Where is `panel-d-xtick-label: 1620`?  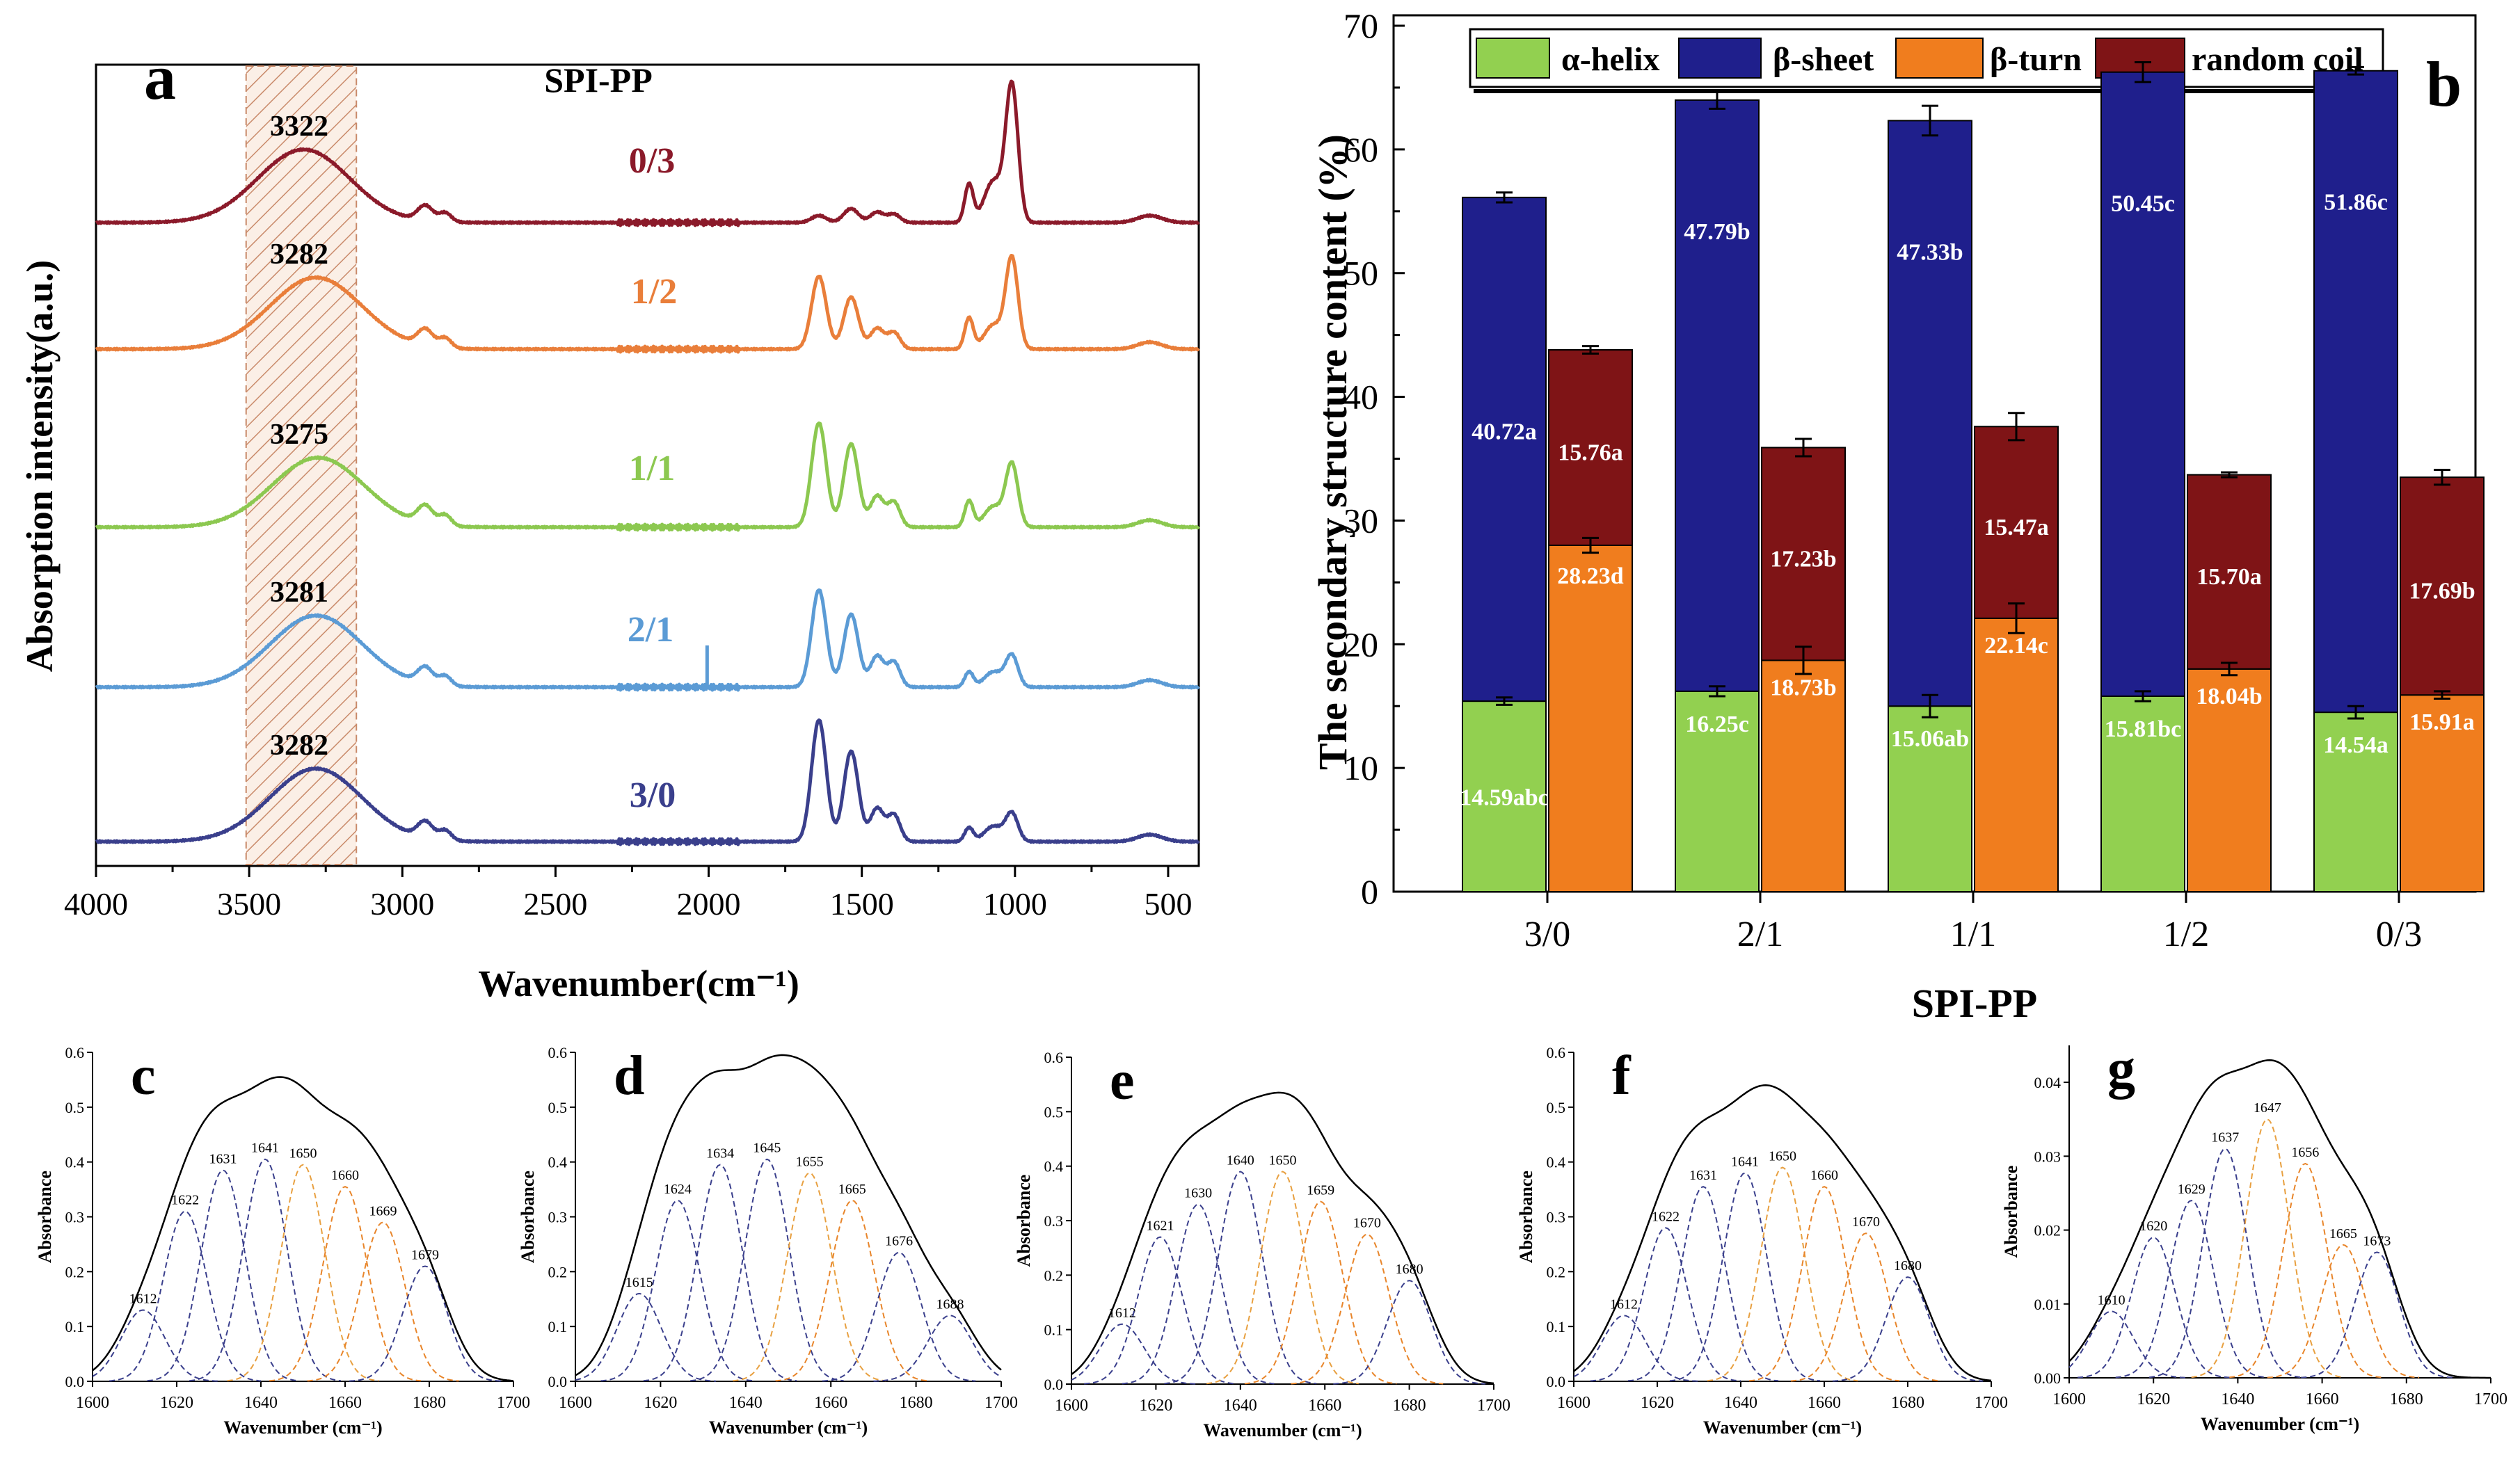 panel-d-xtick-label: 1620 is located at coordinates (660, 1403).